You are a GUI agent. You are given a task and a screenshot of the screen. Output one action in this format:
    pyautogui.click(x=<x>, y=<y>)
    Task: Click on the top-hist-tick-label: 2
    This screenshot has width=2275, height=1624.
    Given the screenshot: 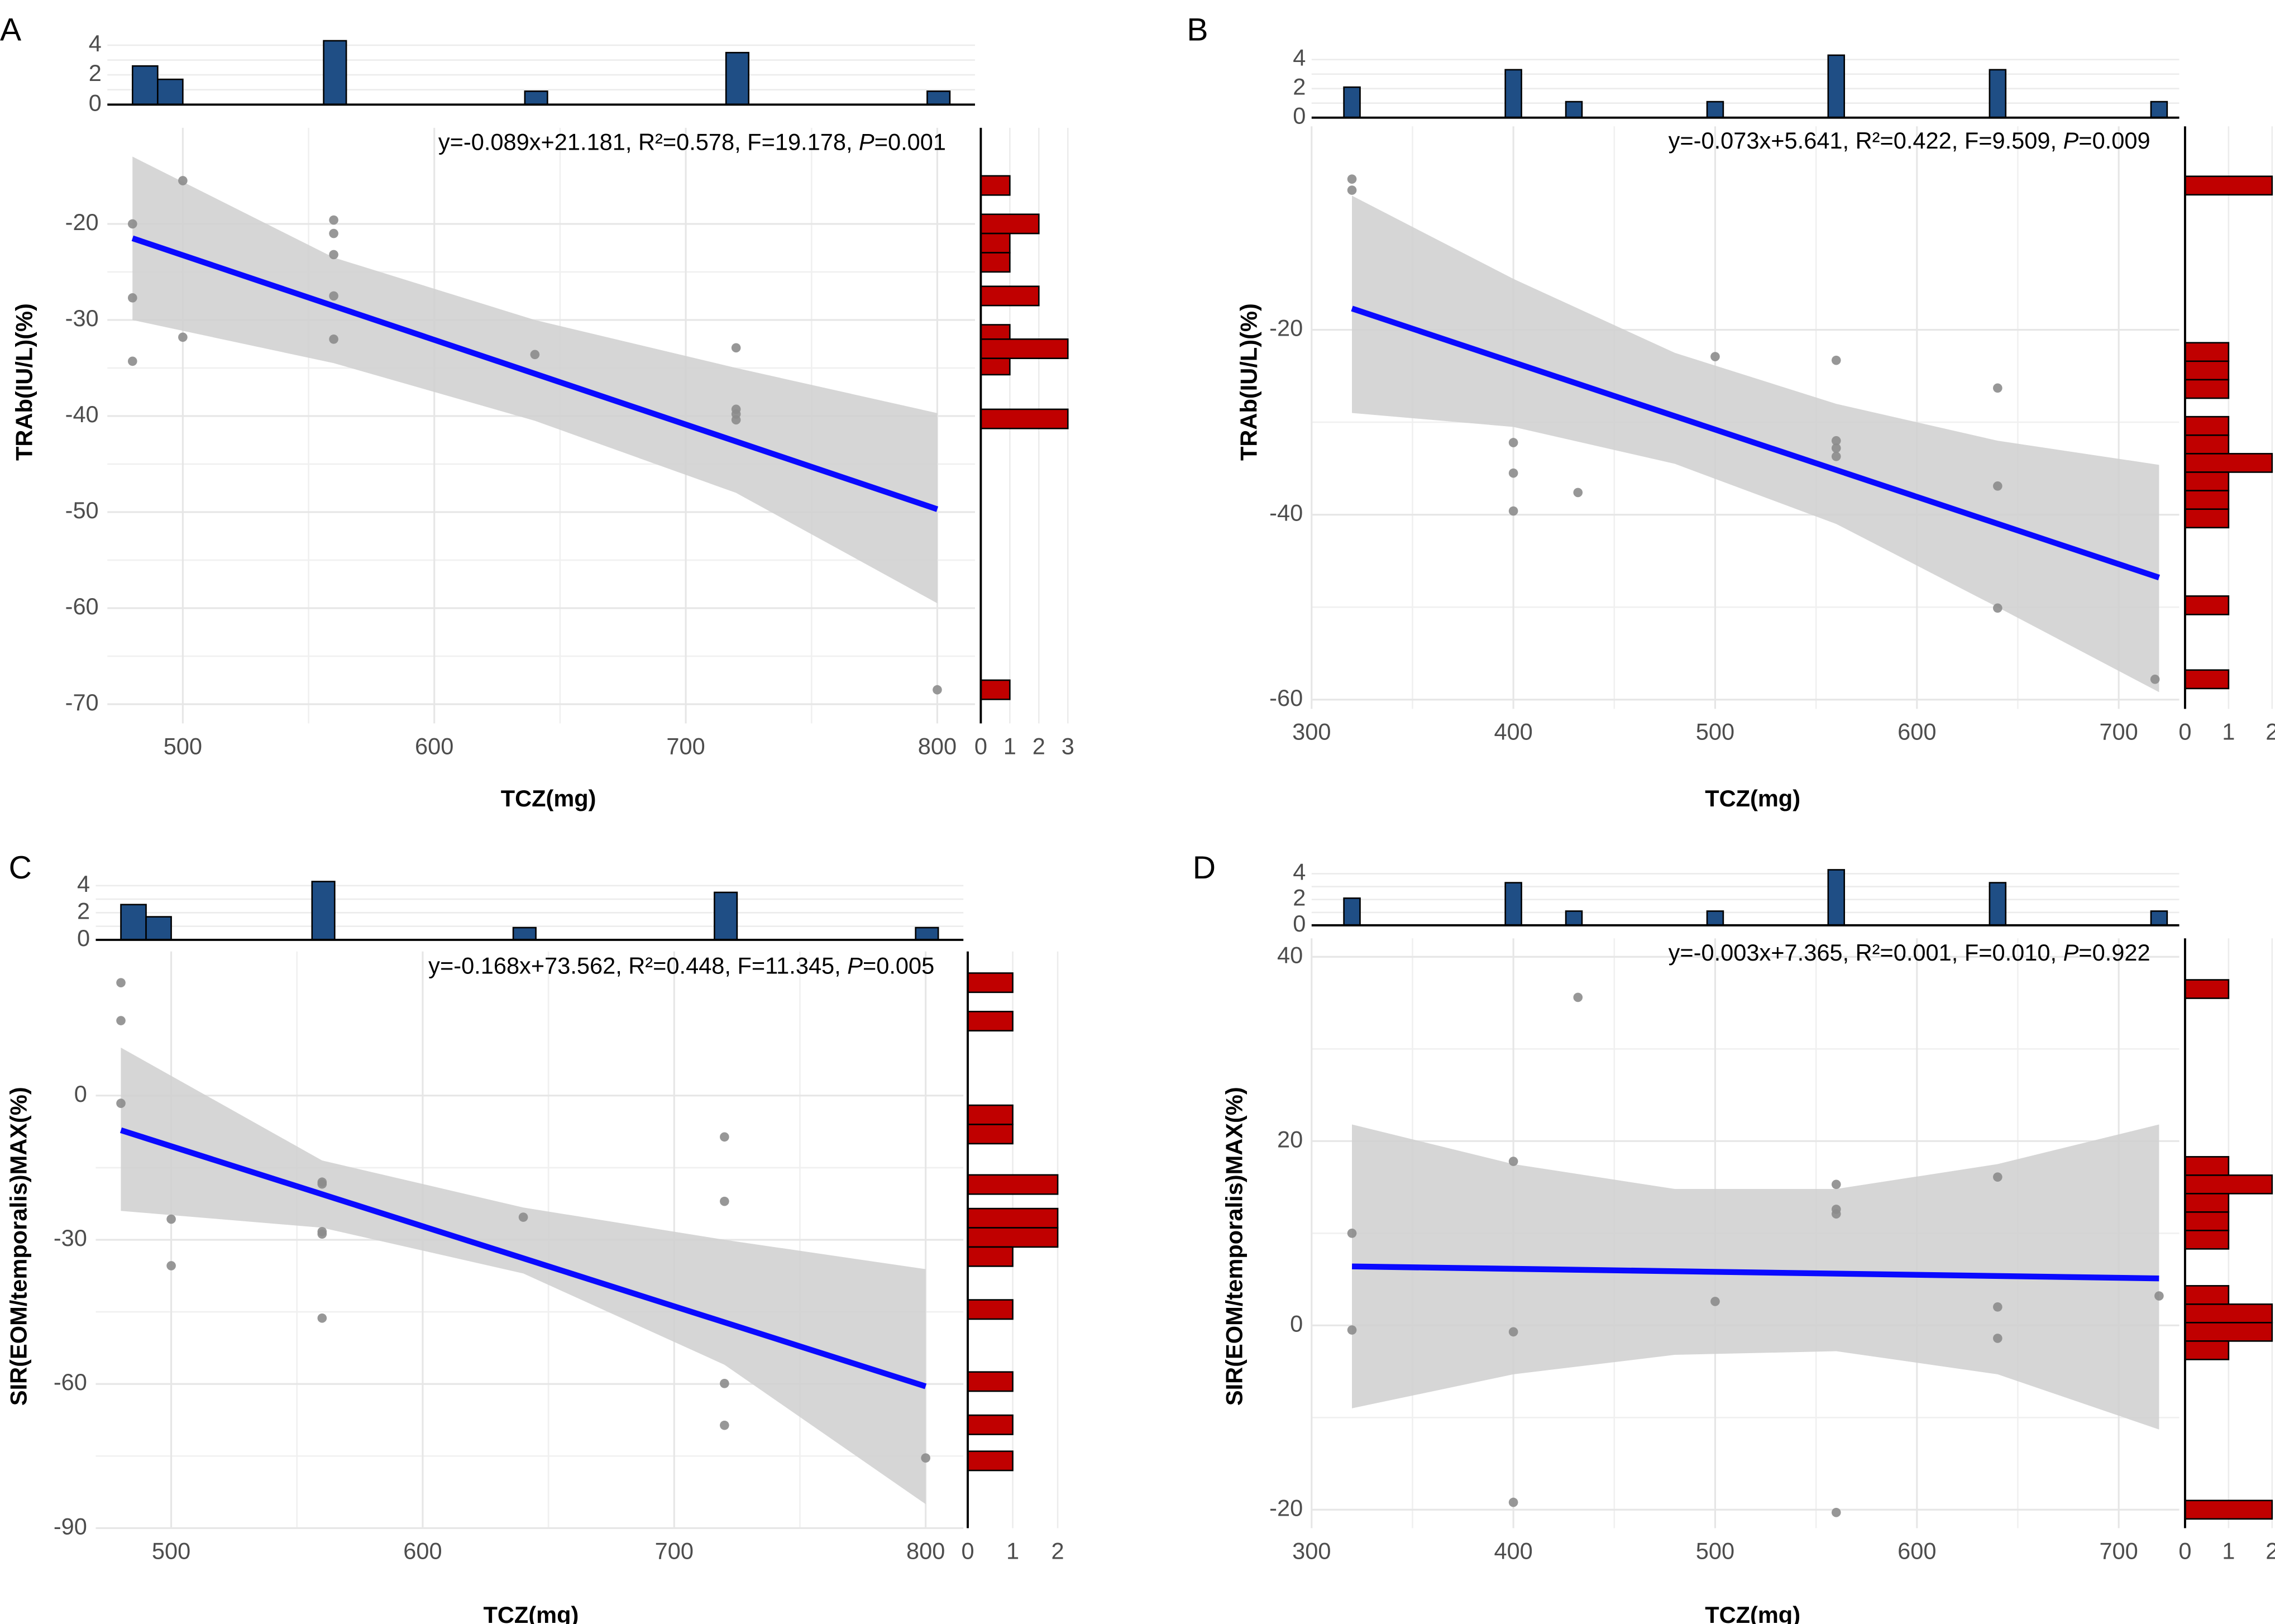 What is the action you would take?
    pyautogui.click(x=83, y=910)
    